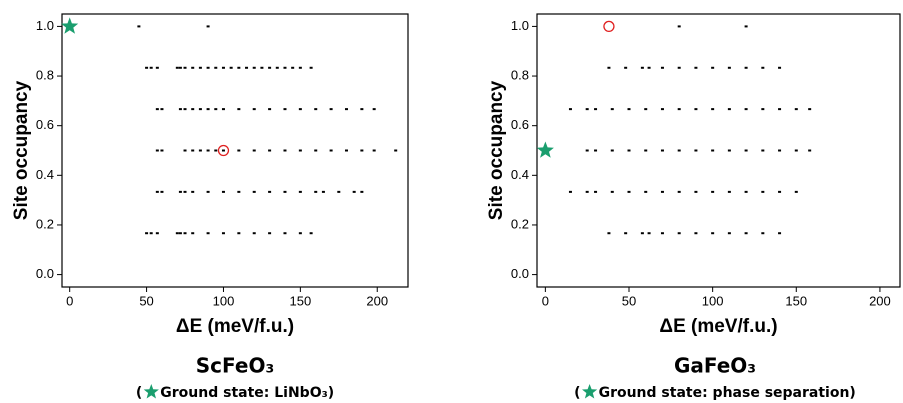 The width and height of the screenshot is (903, 403). I want to click on y-tick-label: 0.0, so click(520, 273).